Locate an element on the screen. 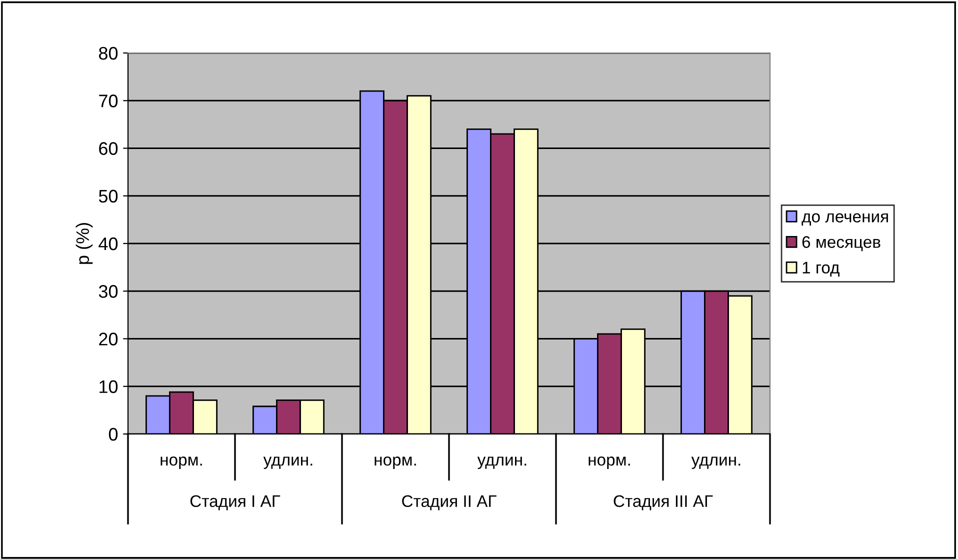  y-tick-label: 40 is located at coordinates (108, 243).